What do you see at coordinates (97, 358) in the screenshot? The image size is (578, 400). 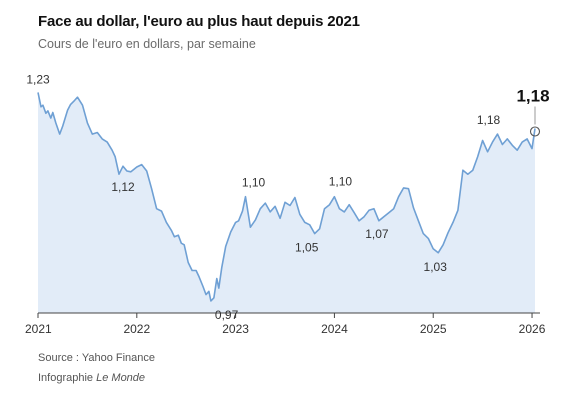 I see `source-note: Source : Yahoo Finance` at bounding box center [97, 358].